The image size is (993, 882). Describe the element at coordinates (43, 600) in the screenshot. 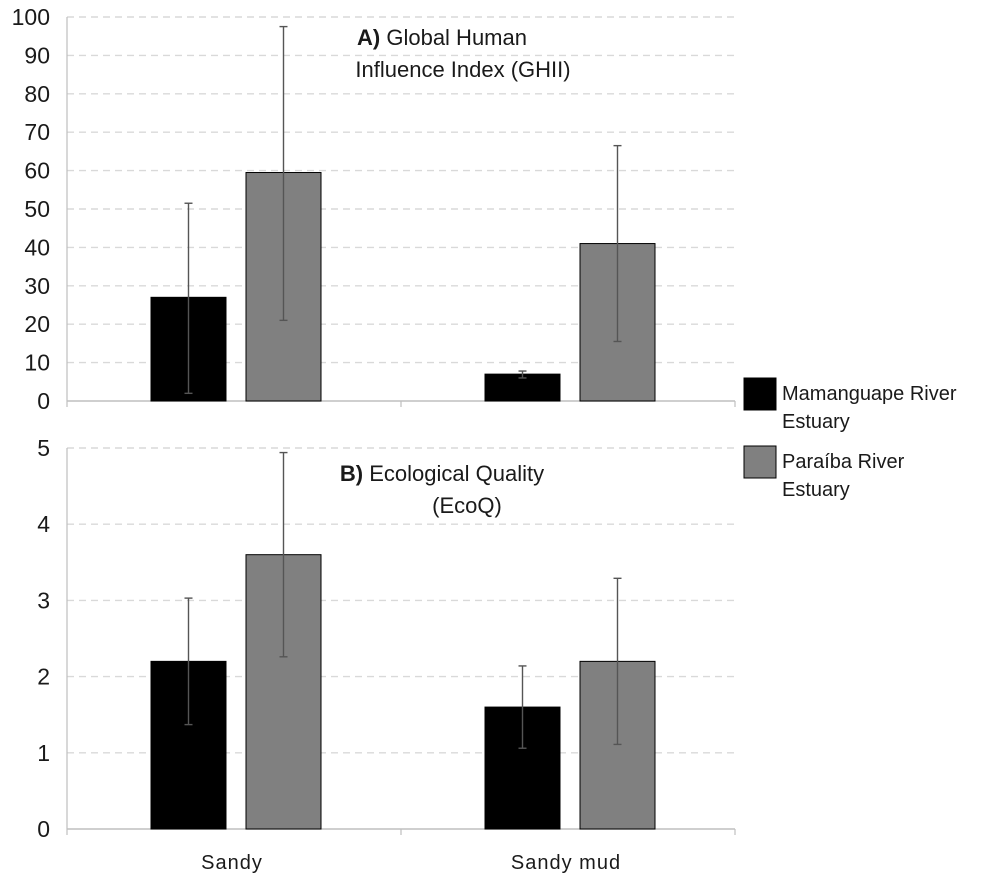

I see `y-tick-label: 3` at that location.